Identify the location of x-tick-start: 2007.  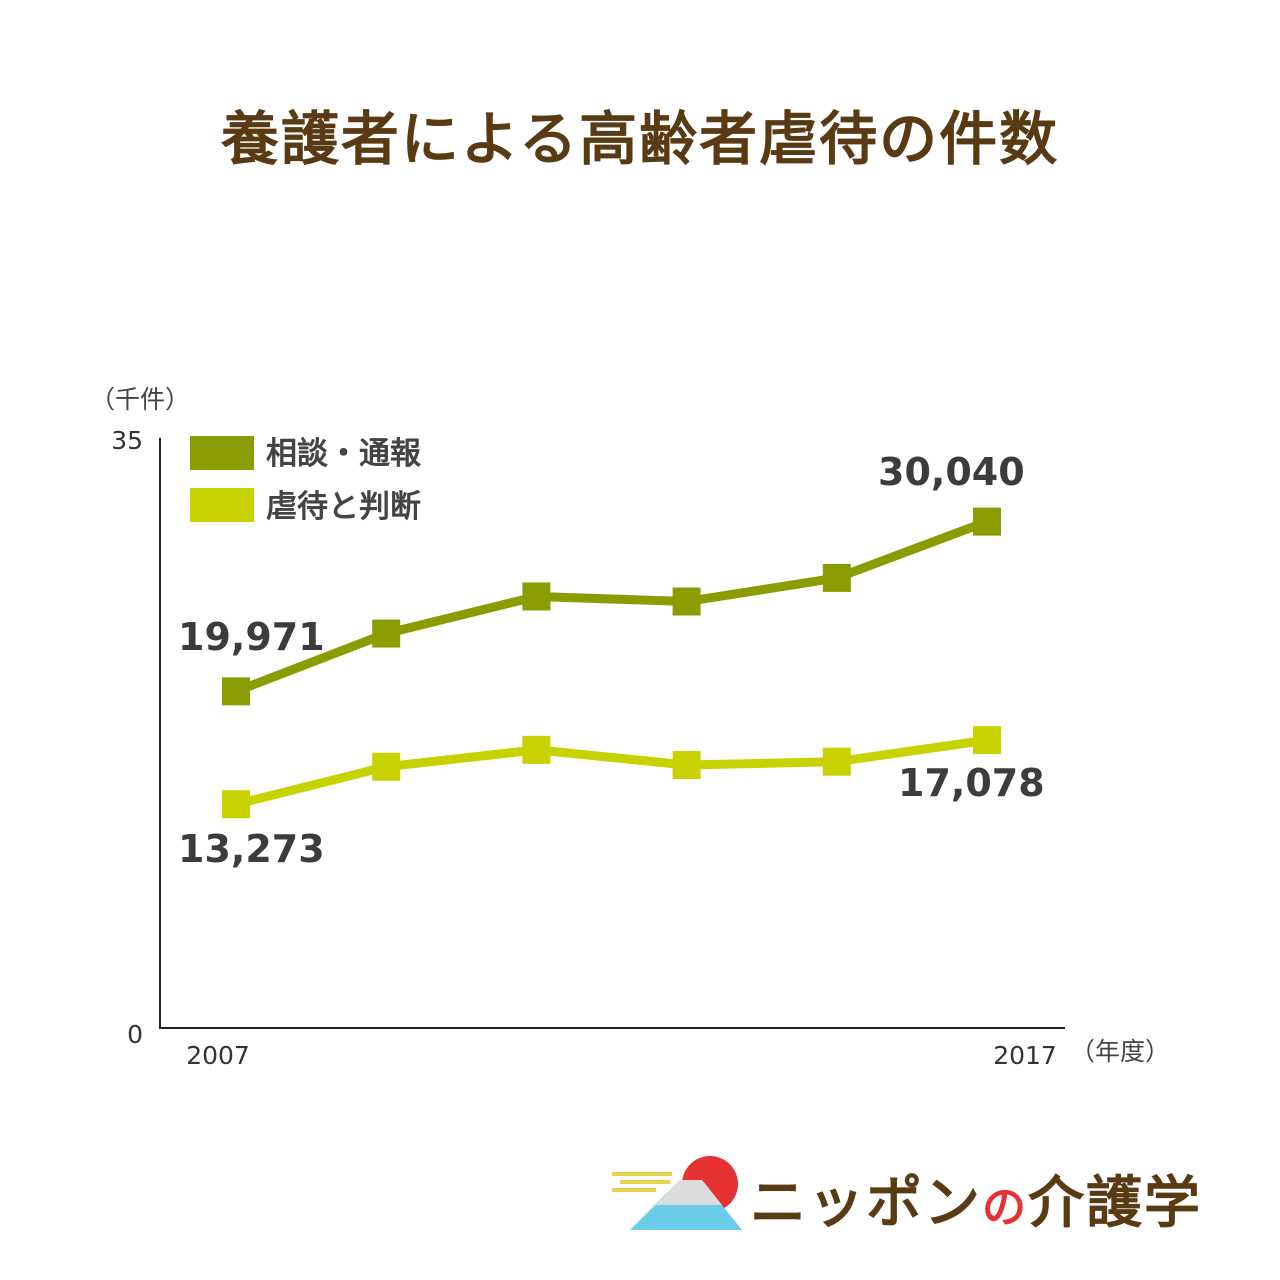
(218, 1055).